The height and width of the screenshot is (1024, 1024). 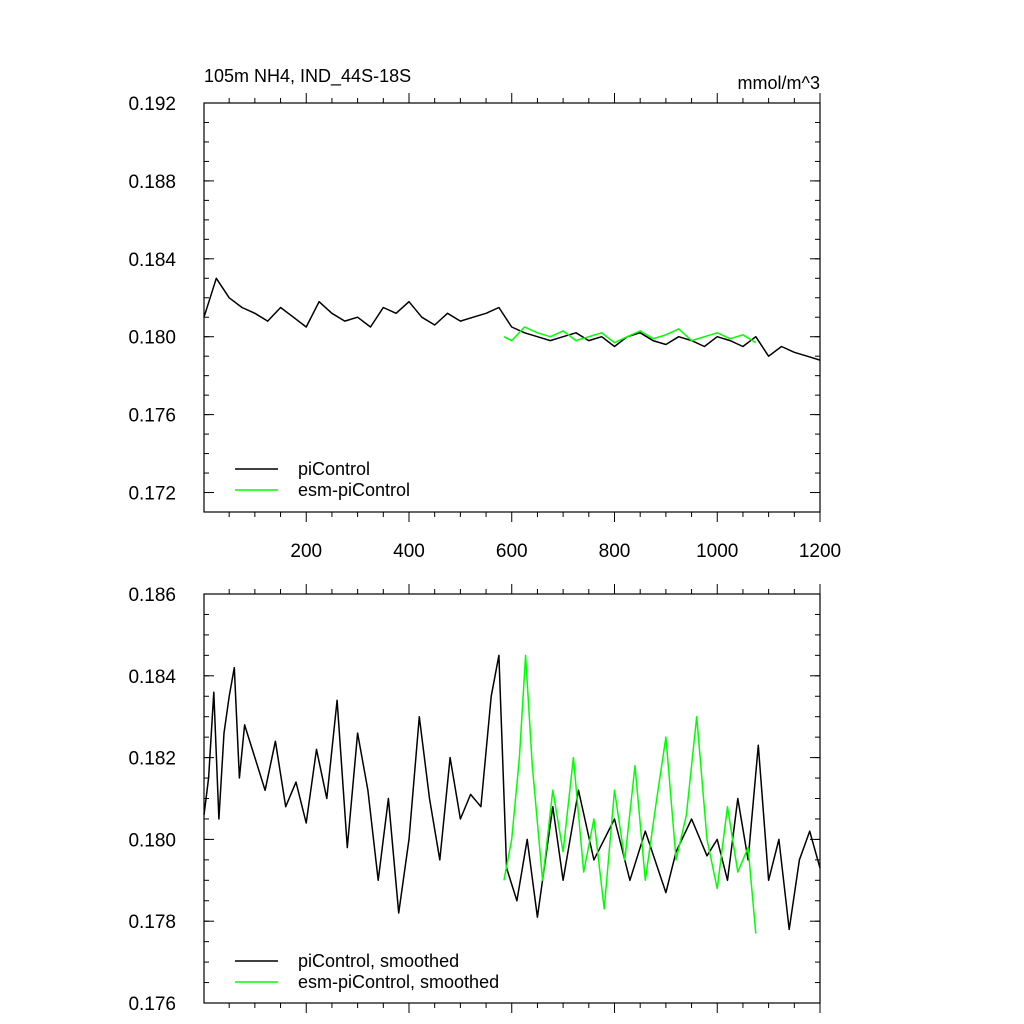 What do you see at coordinates (630, 335) in the screenshot?
I see `series-line-esm-picontrol` at bounding box center [630, 335].